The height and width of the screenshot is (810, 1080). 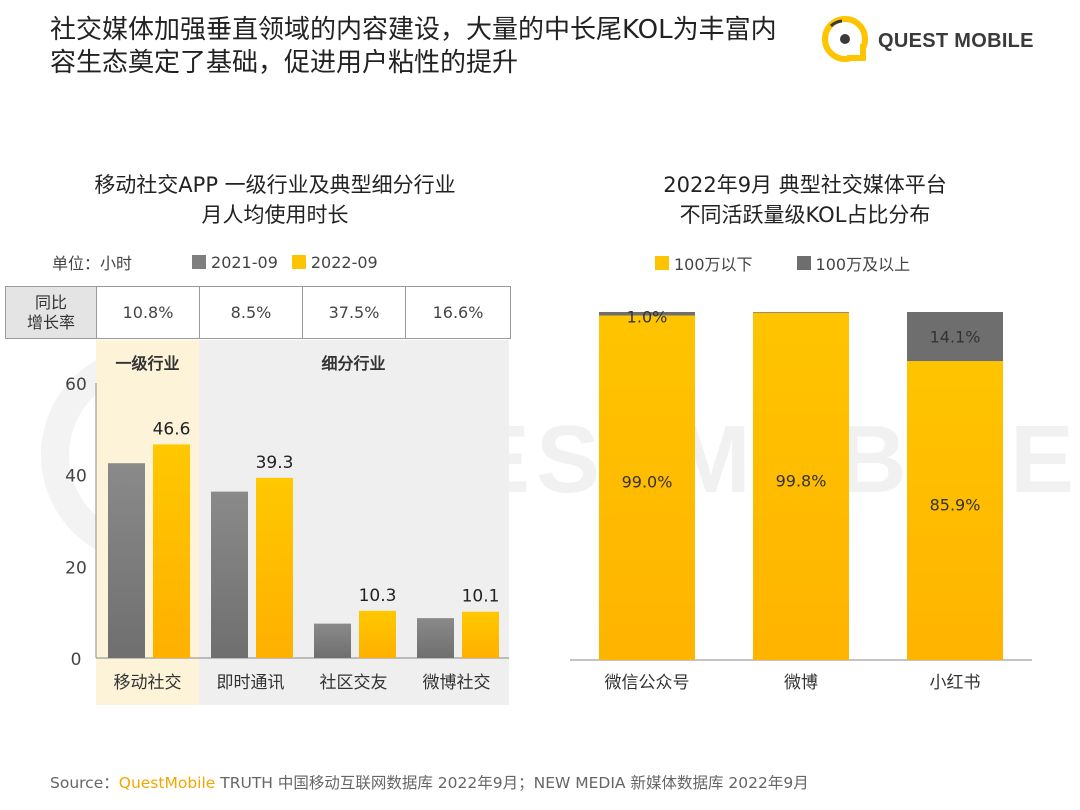 What do you see at coordinates (863, 264) in the screenshot?
I see `legend-label-above-1m: 100万及以上` at bounding box center [863, 264].